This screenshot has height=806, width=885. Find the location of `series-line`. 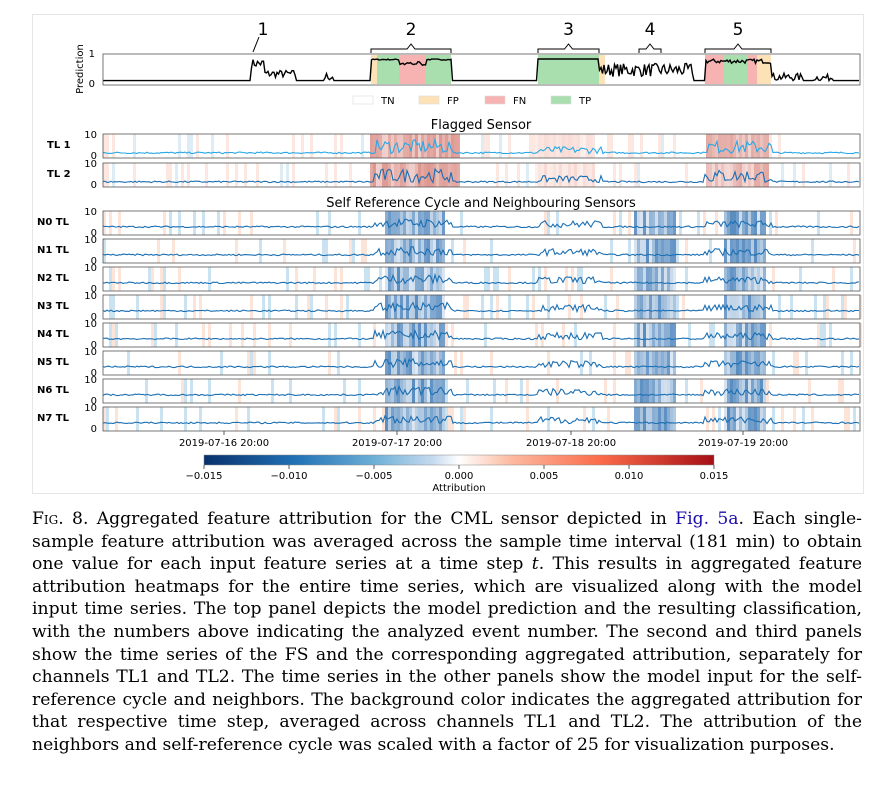

series-line is located at coordinates (481, 419).